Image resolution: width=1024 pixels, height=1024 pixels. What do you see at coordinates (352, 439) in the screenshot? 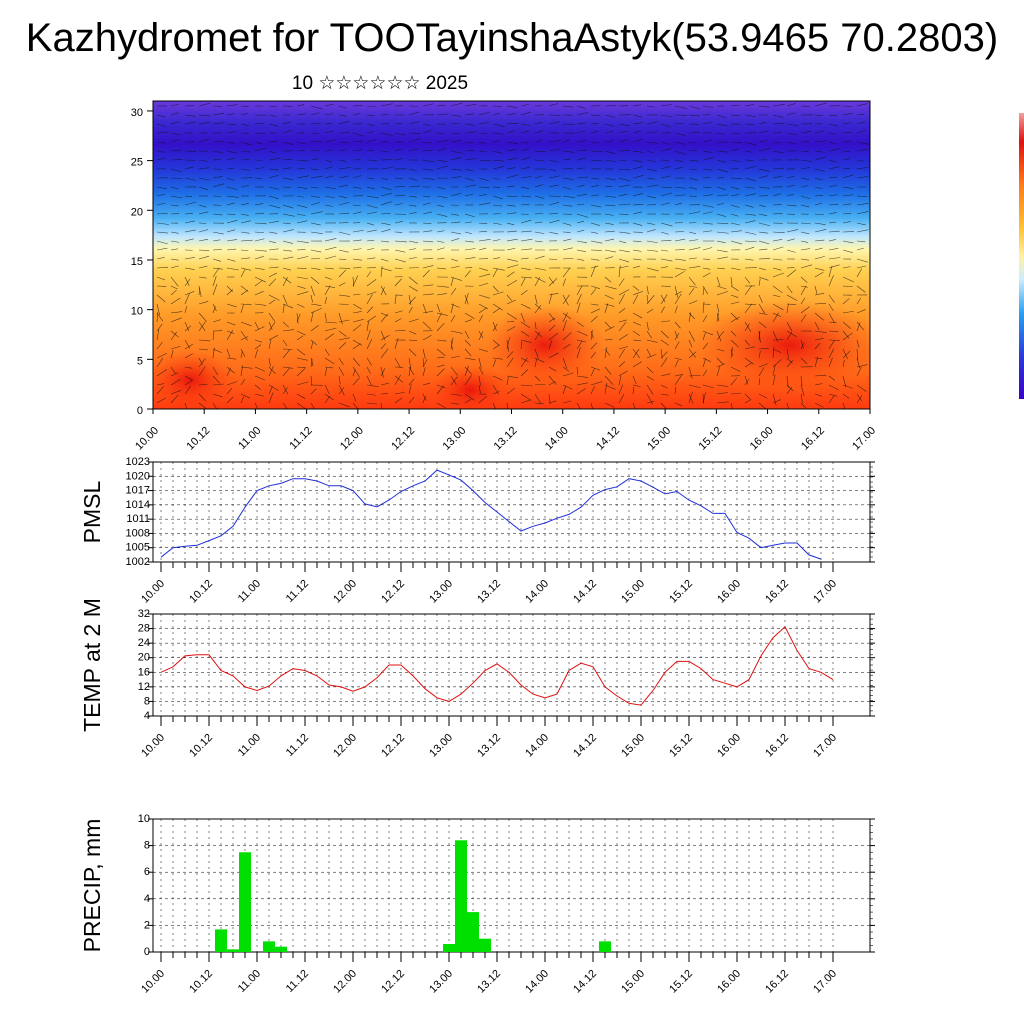
I see `x-tick-label: 12.00` at bounding box center [352, 439].